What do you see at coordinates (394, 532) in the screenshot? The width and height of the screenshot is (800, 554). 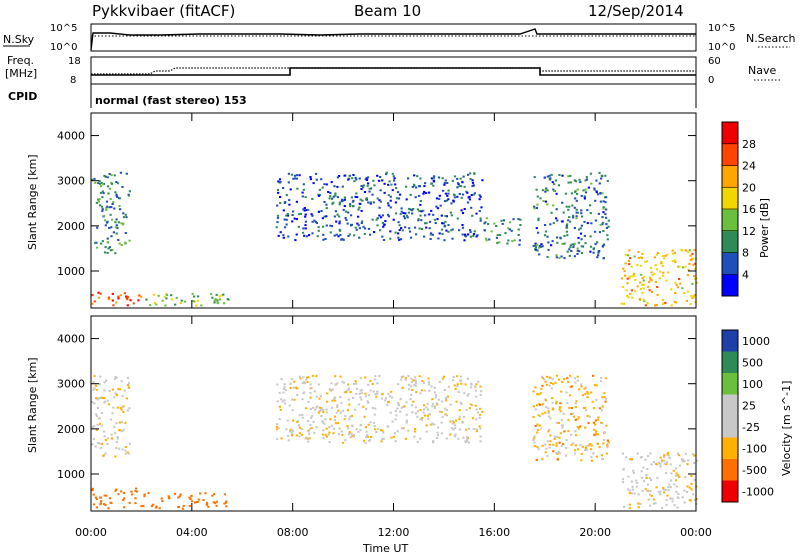 I see `time-tick-label: 12:00` at bounding box center [394, 532].